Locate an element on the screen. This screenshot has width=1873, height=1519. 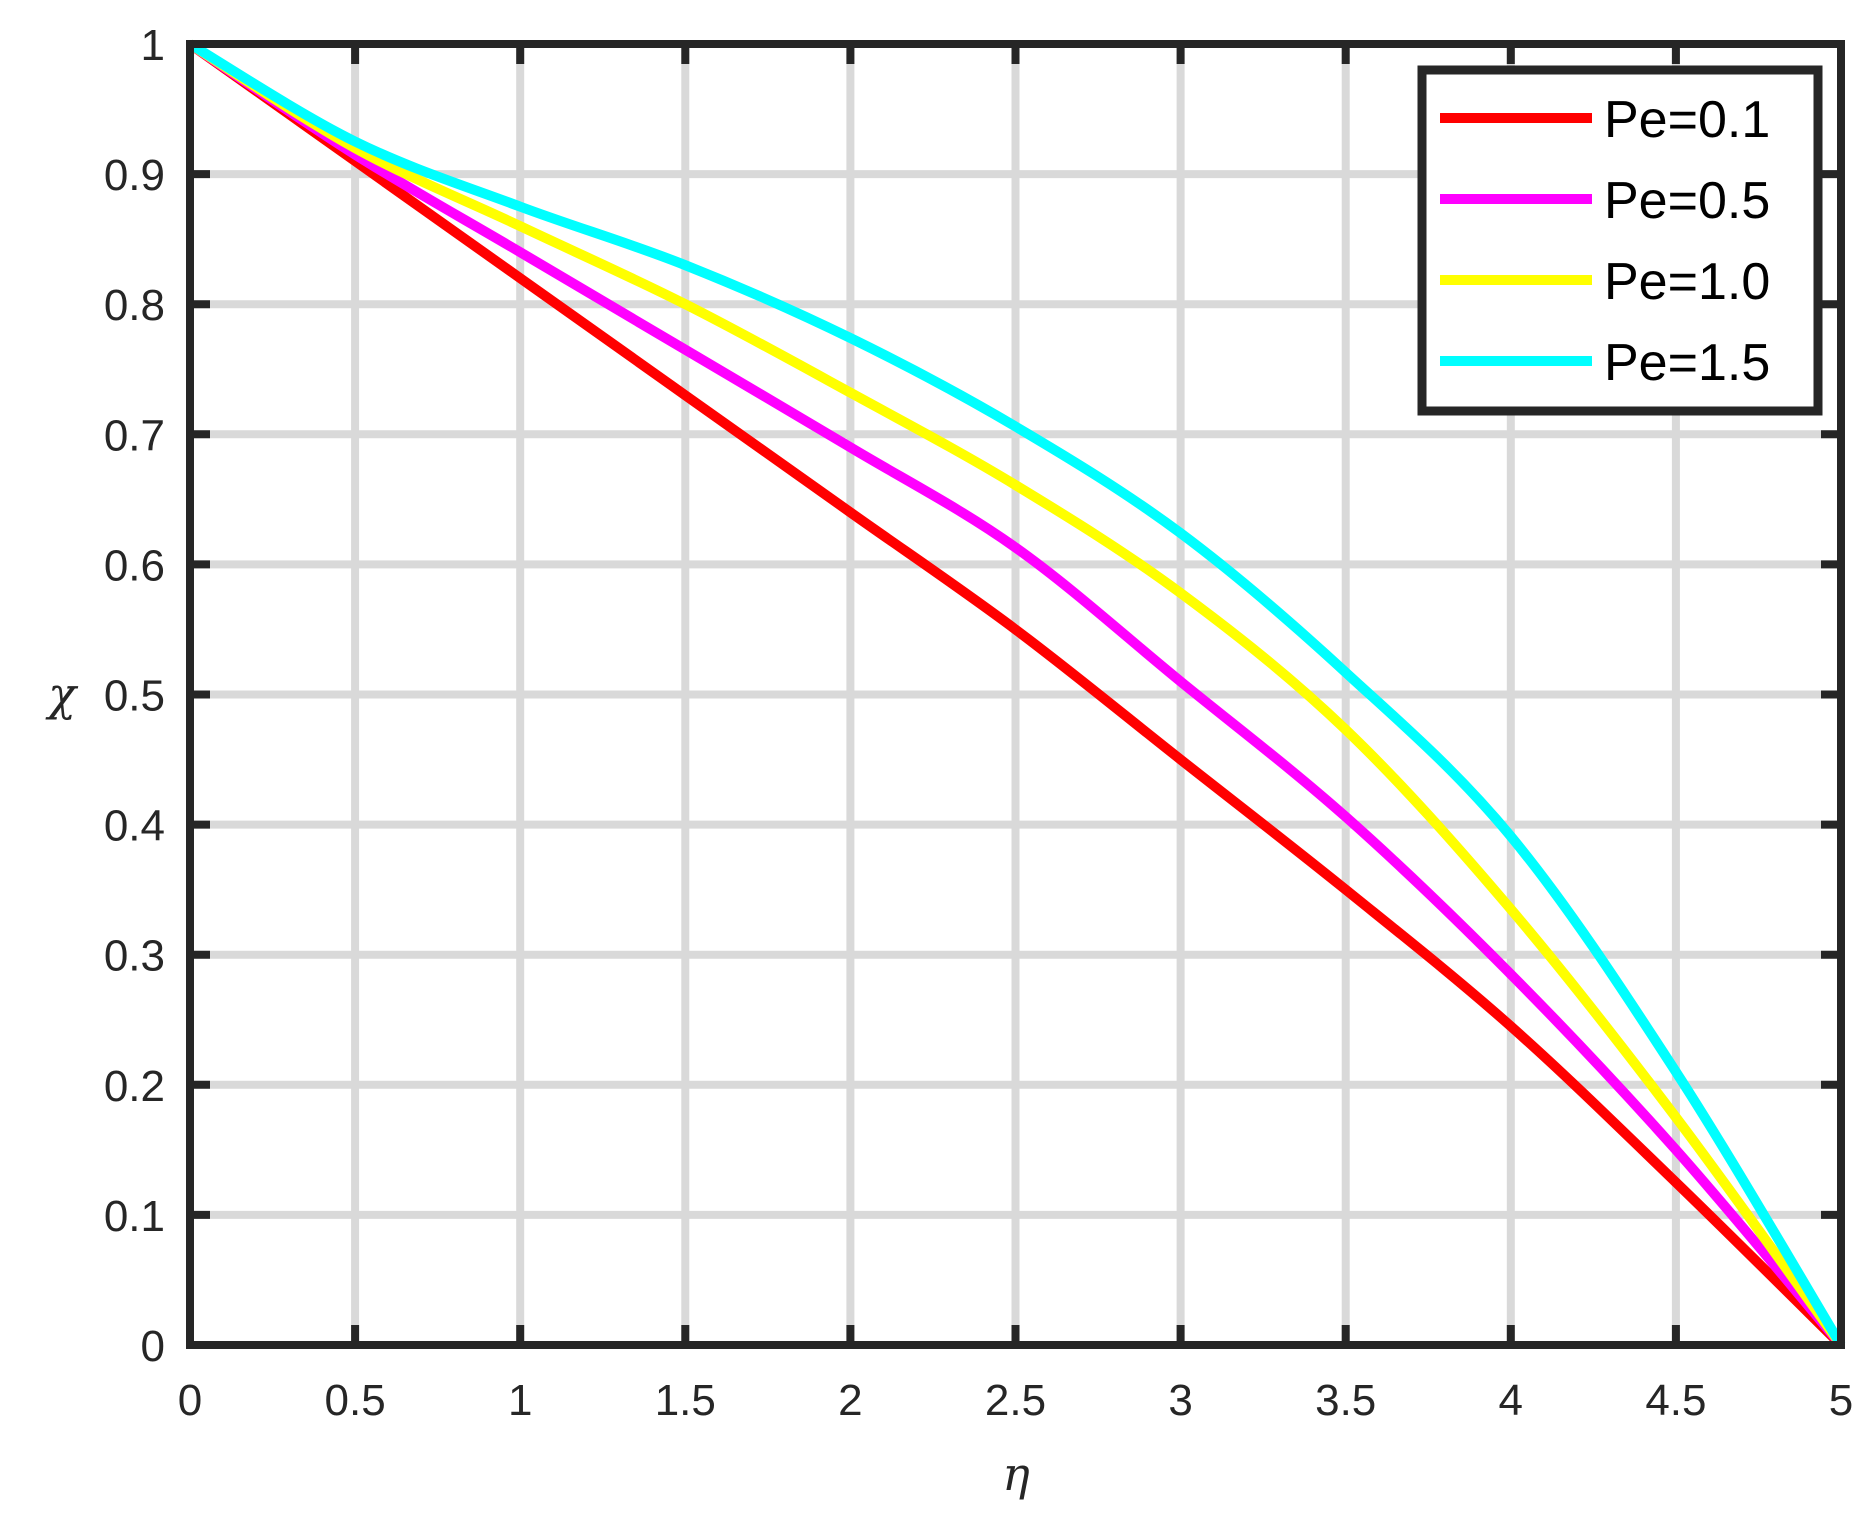
legend: Pe=0.1 Pe=0.5 Pe=1.0 Pe=1.5 is located at coordinates (1620, 240).